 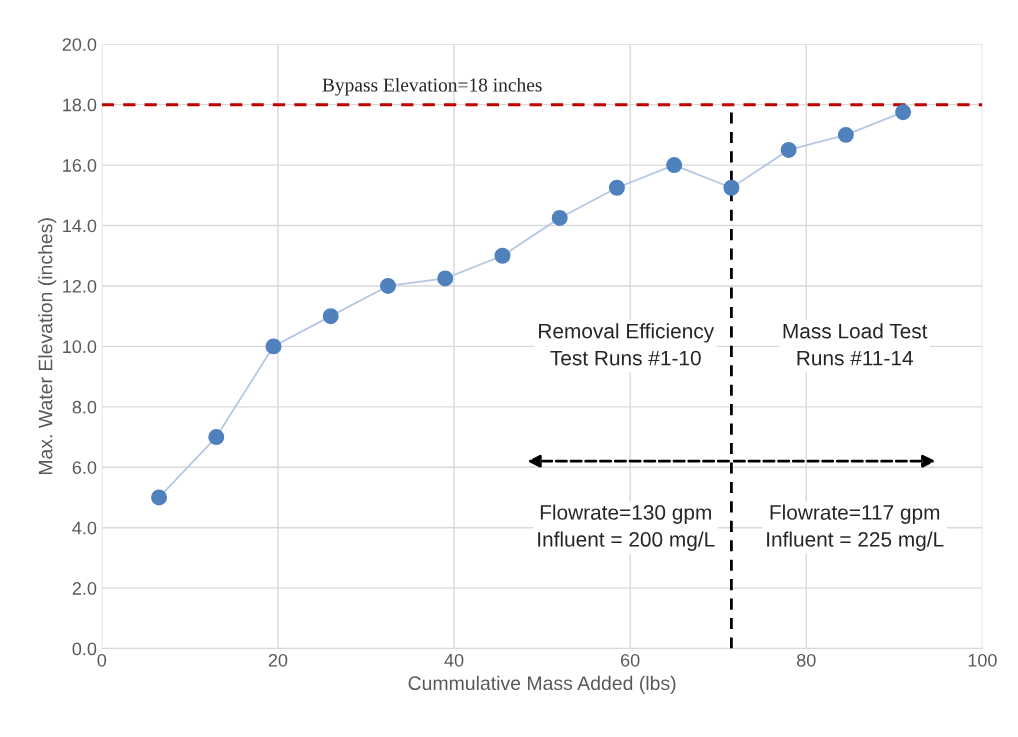 I want to click on x-tick-label: 0, so click(x=102, y=660).